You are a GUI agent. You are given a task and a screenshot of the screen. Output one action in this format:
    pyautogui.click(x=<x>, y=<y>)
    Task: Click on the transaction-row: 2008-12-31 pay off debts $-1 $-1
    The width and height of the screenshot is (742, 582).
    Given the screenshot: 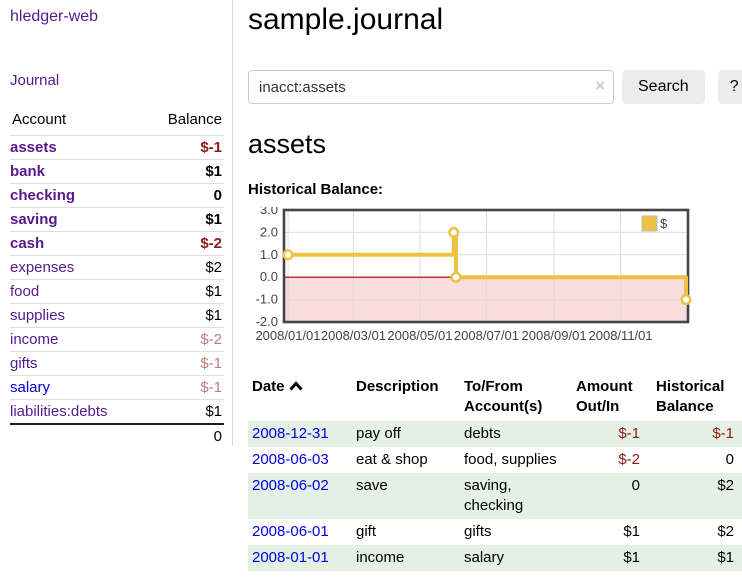 What is the action you would take?
    pyautogui.click(x=495, y=434)
    